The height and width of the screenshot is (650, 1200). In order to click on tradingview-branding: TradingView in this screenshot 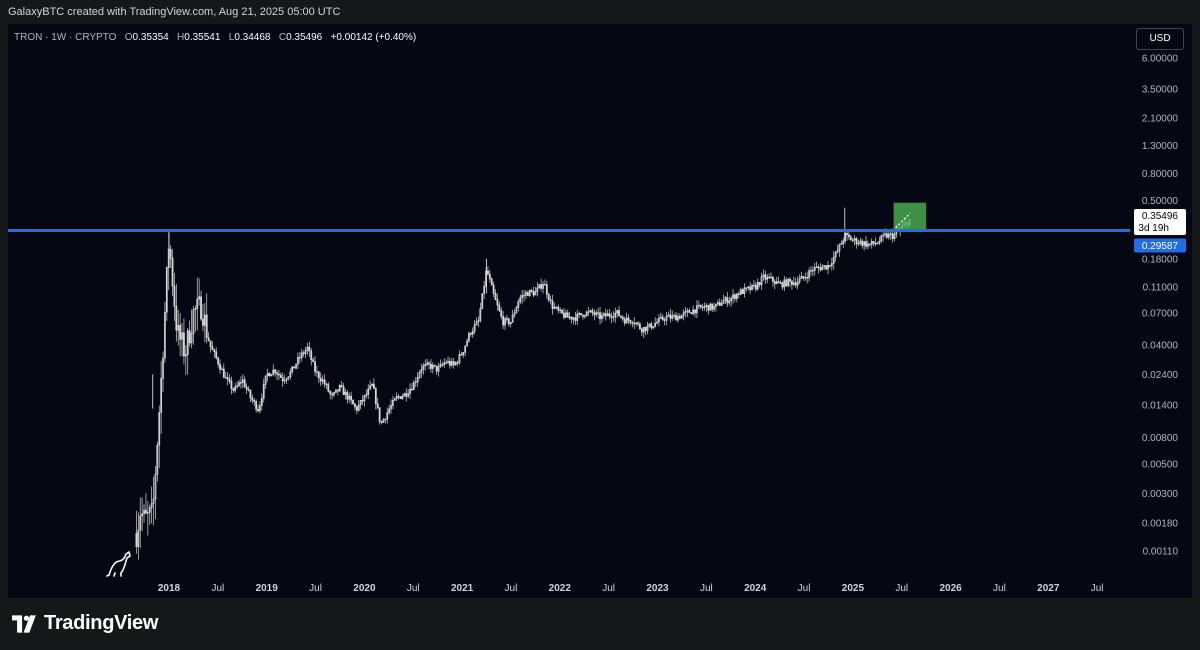, I will do `click(85, 623)`.